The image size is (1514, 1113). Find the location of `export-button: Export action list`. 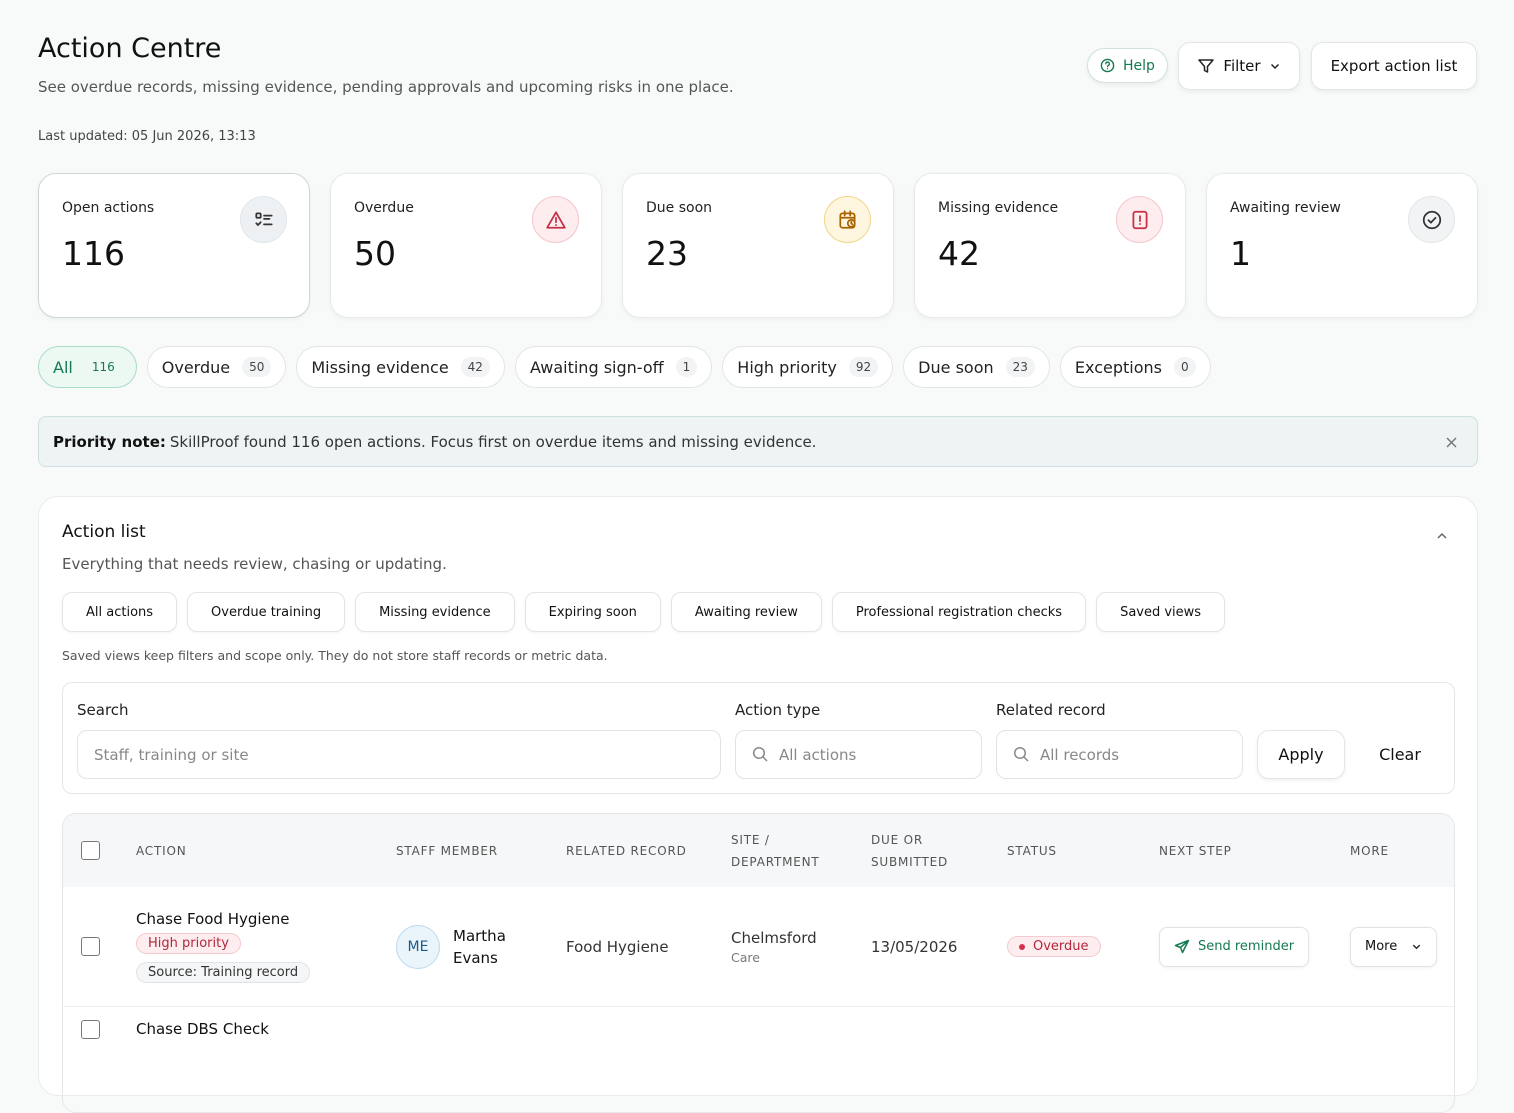

export-button: Export action list is located at coordinates (1394, 66).